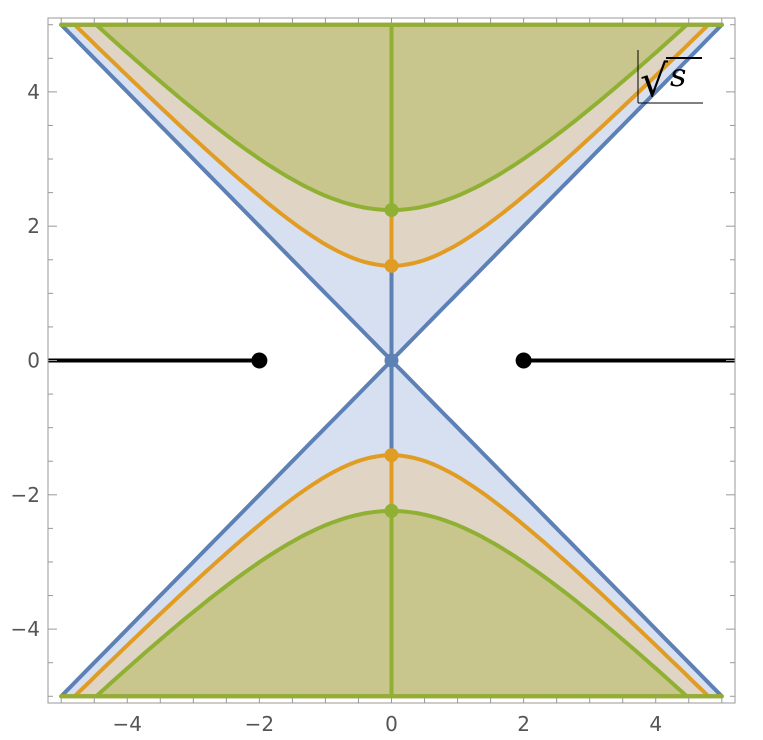 Image resolution: width=763 pixels, height=740 pixels. Describe the element at coordinates (523, 724) in the screenshot. I see `x-tick-label: 2` at that location.